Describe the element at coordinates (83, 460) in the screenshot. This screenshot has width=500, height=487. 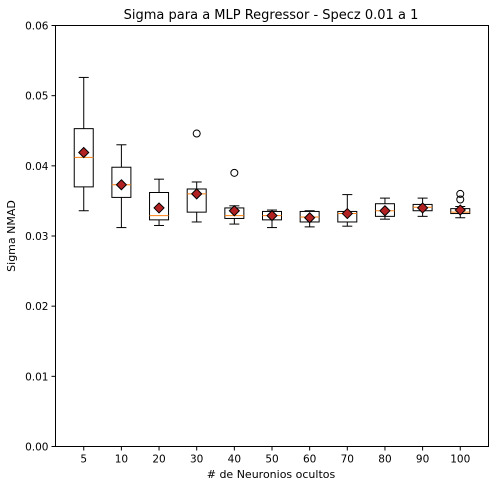
I see `x-tick-label: 5` at that location.